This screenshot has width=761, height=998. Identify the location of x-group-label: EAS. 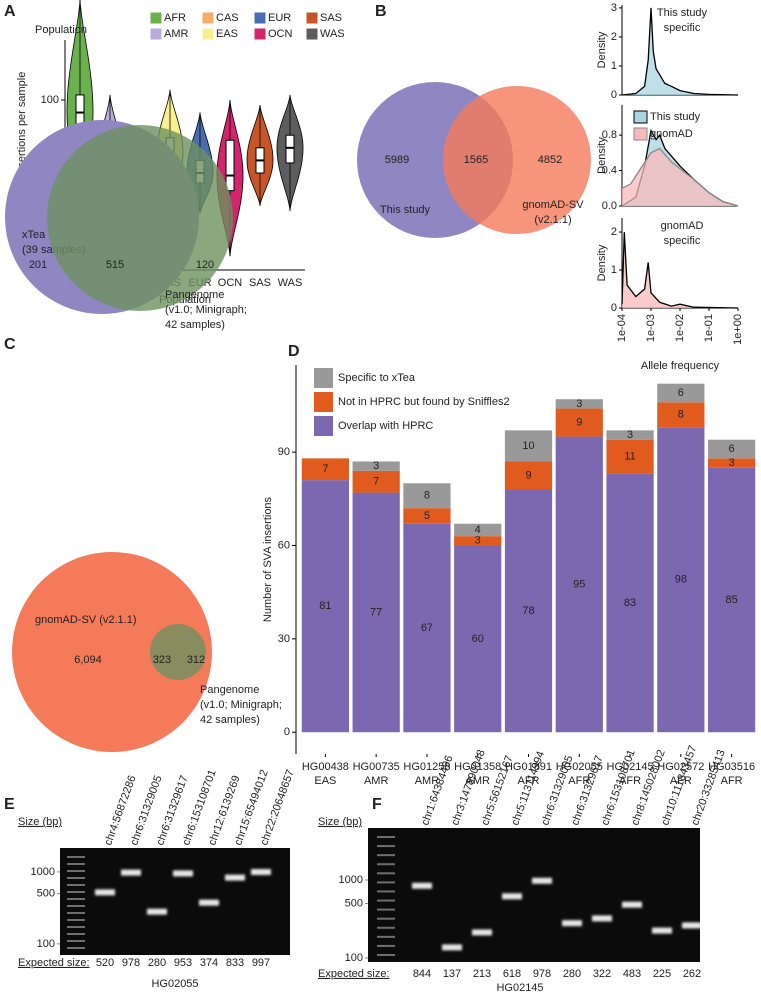
(325, 781).